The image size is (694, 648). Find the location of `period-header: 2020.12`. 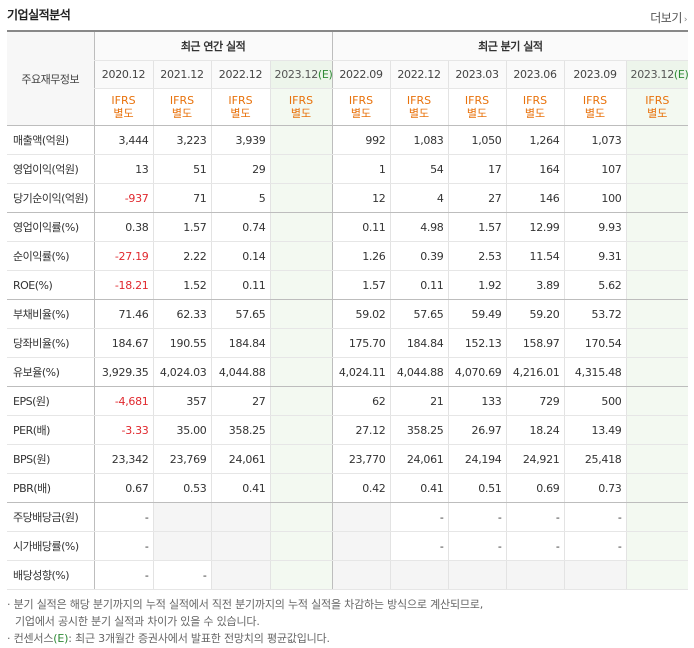

period-header: 2020.12 is located at coordinates (123, 74).